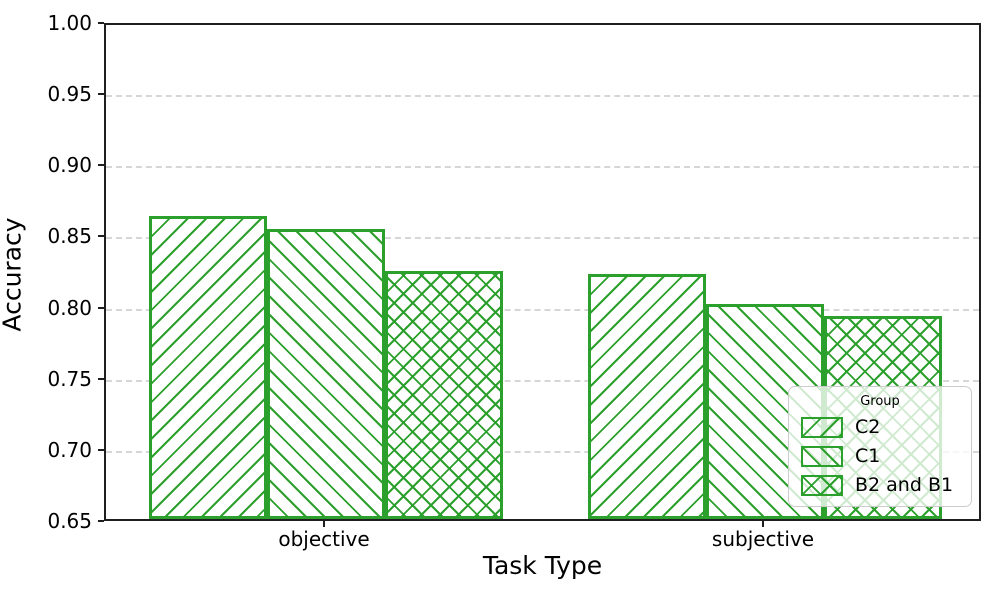 The width and height of the screenshot is (997, 598). What do you see at coordinates (69, 23) in the screenshot?
I see `y-tick-label-1.00: 1.00` at bounding box center [69, 23].